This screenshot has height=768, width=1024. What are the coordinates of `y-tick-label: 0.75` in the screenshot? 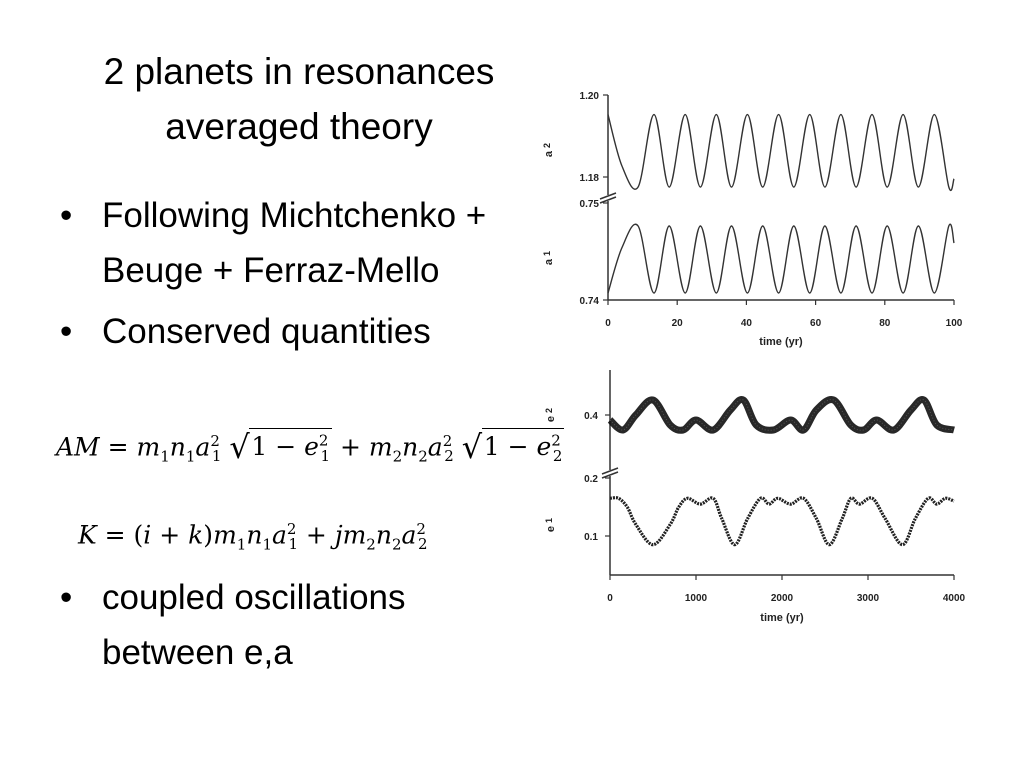 It's located at (590, 204).